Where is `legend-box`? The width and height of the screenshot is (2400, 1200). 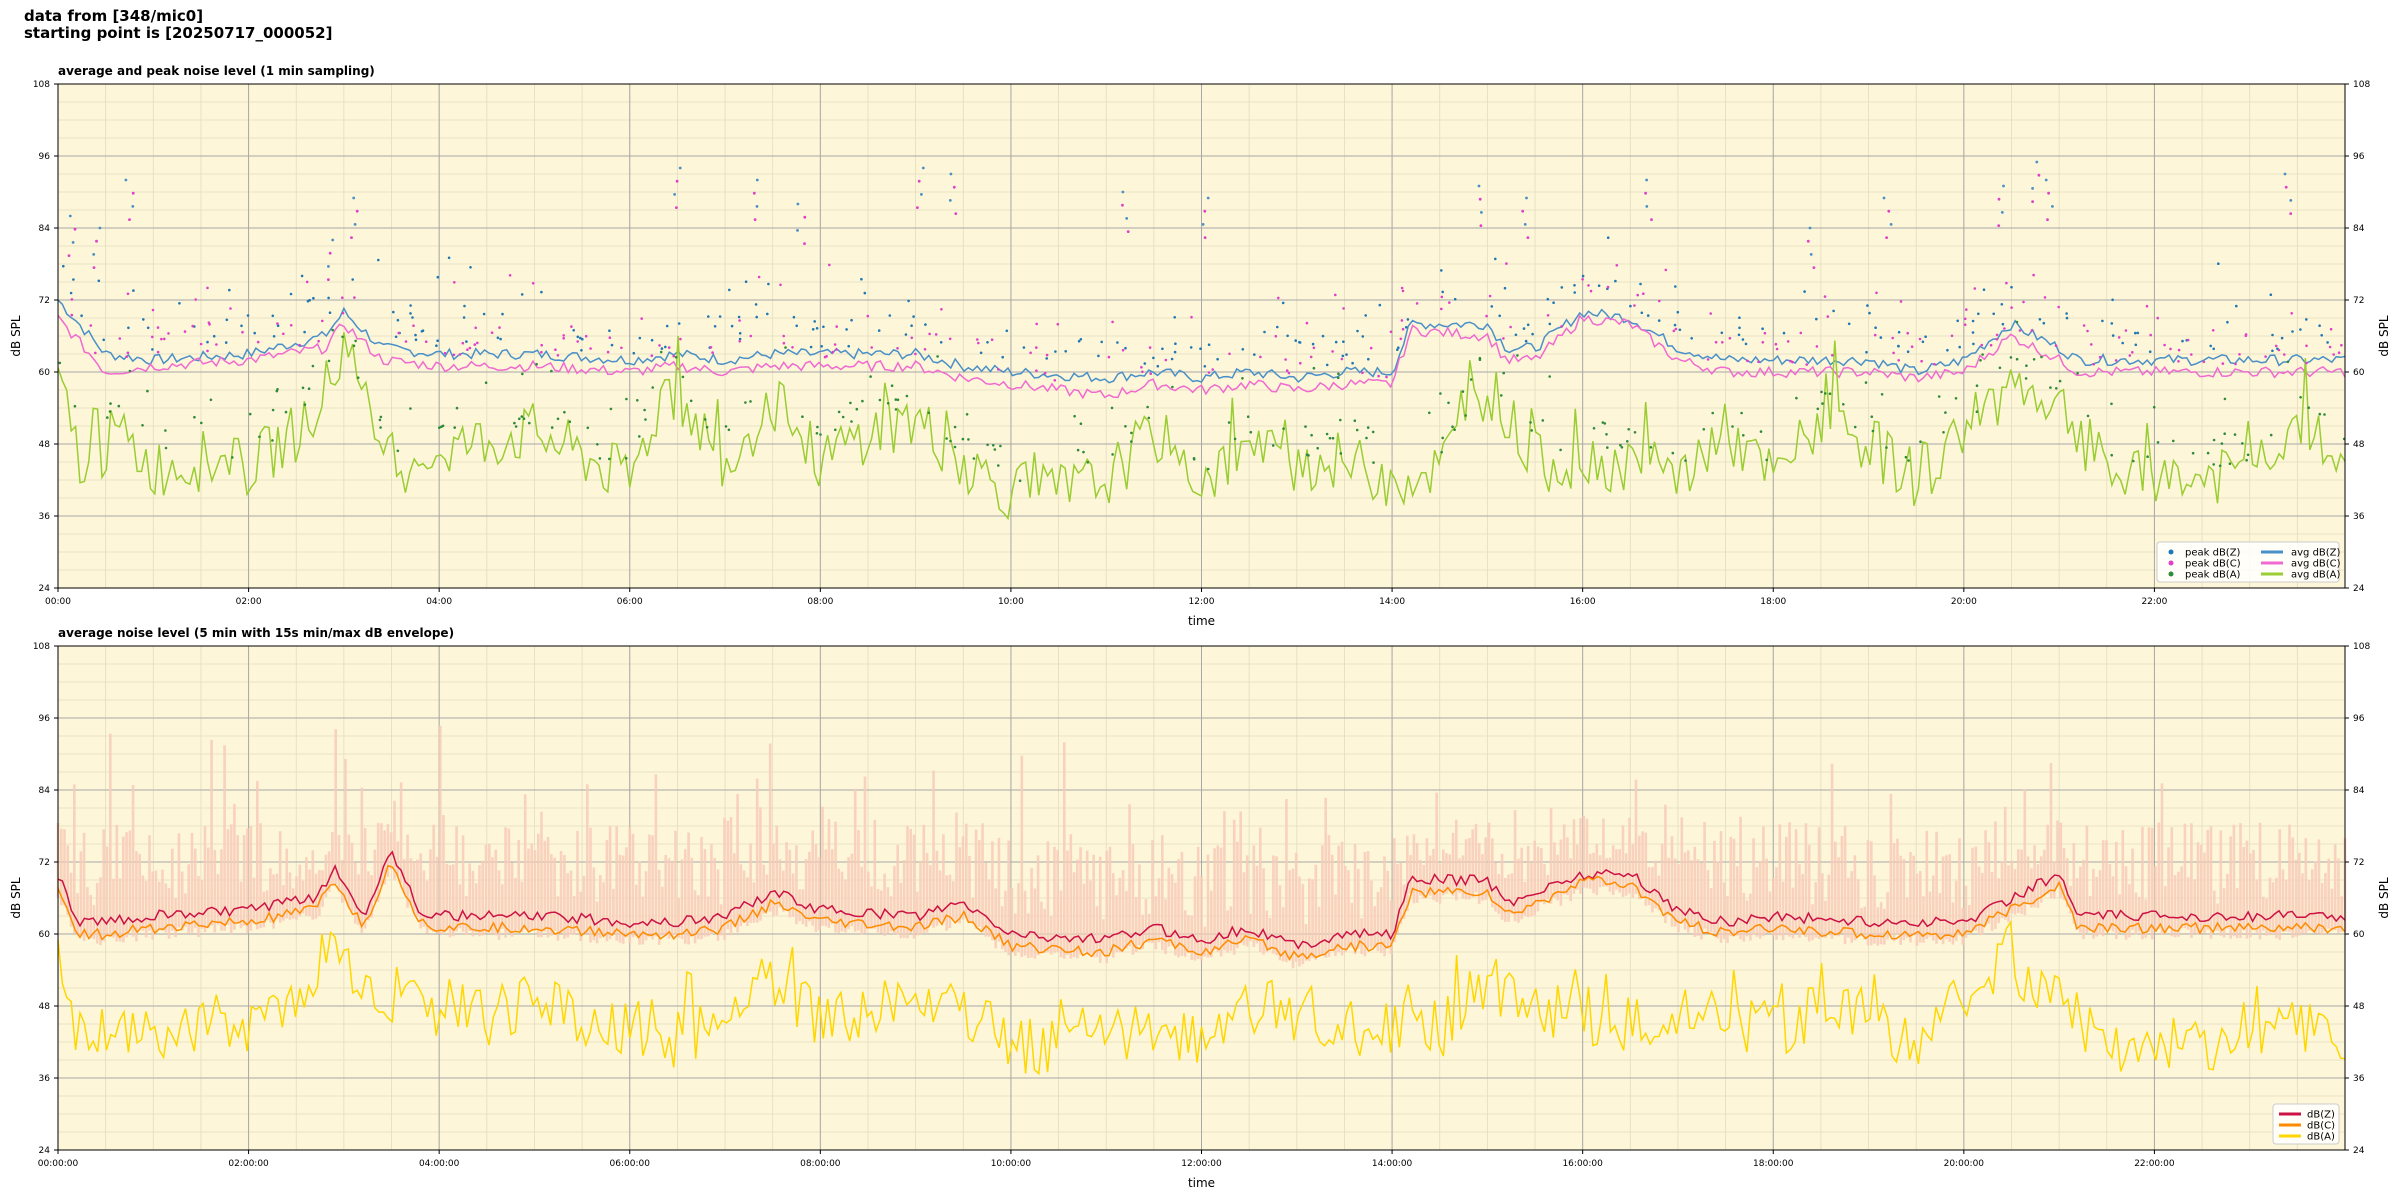
legend-box is located at coordinates (2248, 562).